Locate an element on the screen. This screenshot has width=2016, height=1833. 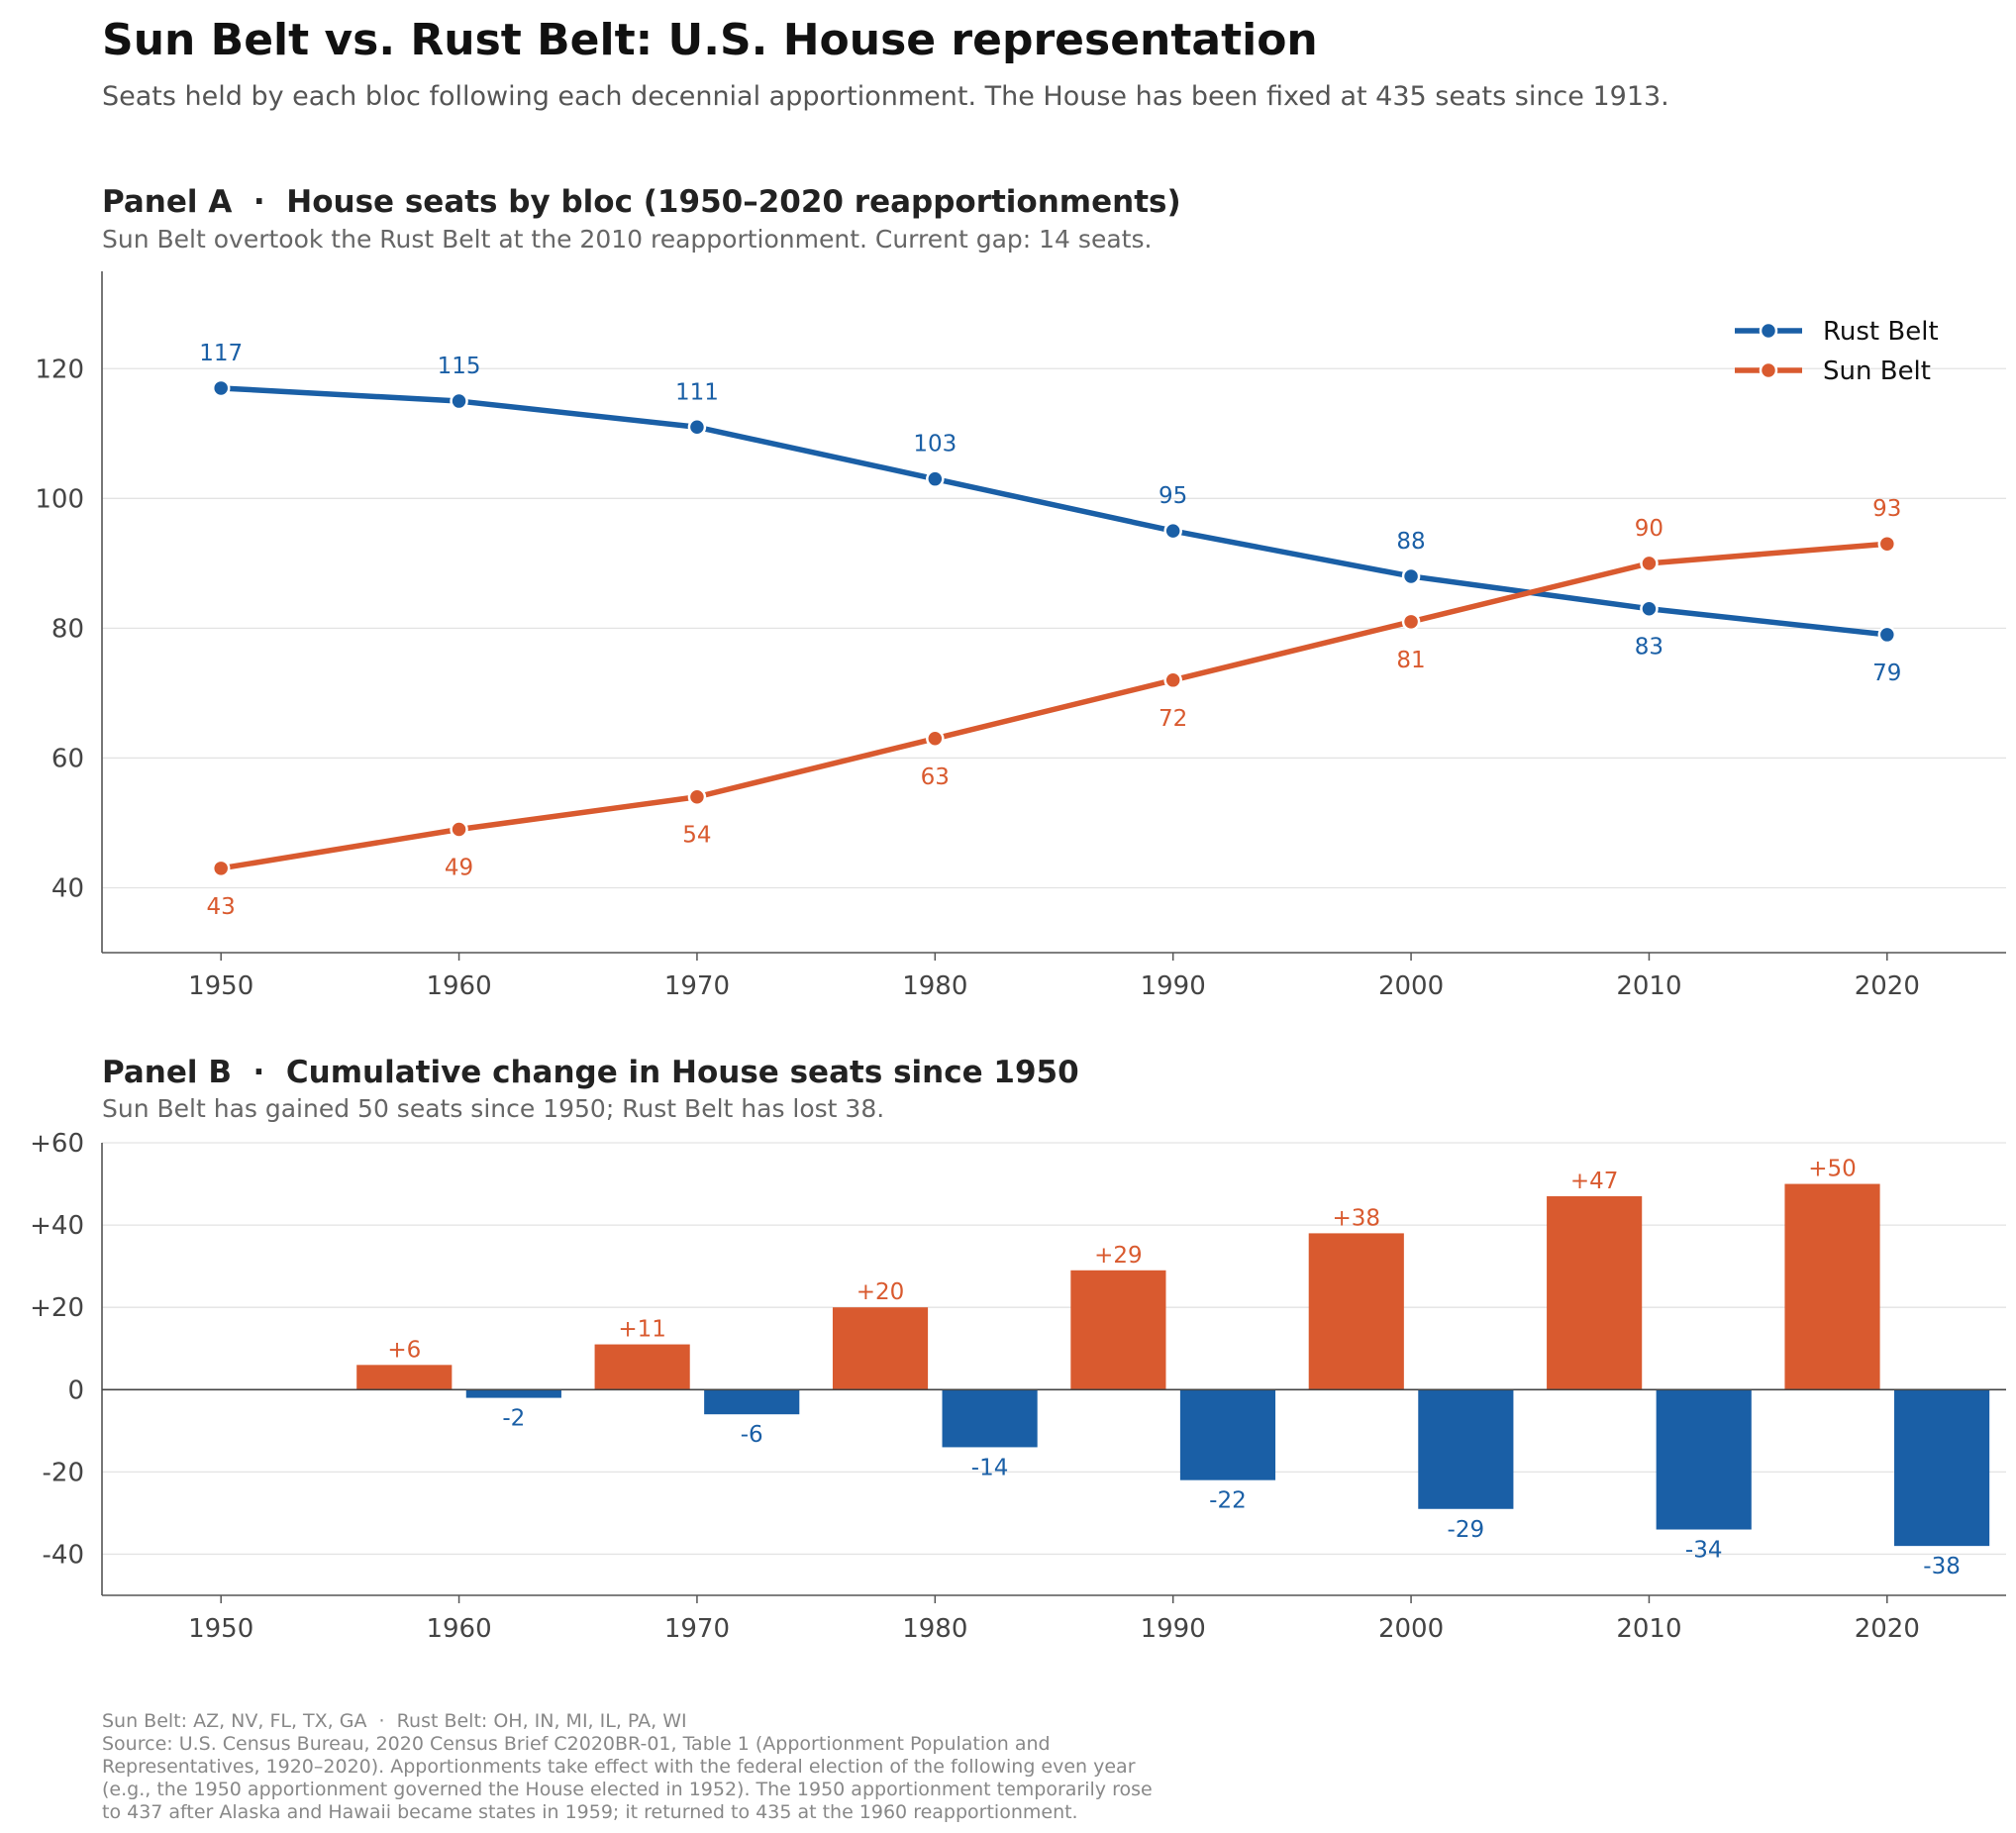
y-tick-label: +20 is located at coordinates (57, 1308).